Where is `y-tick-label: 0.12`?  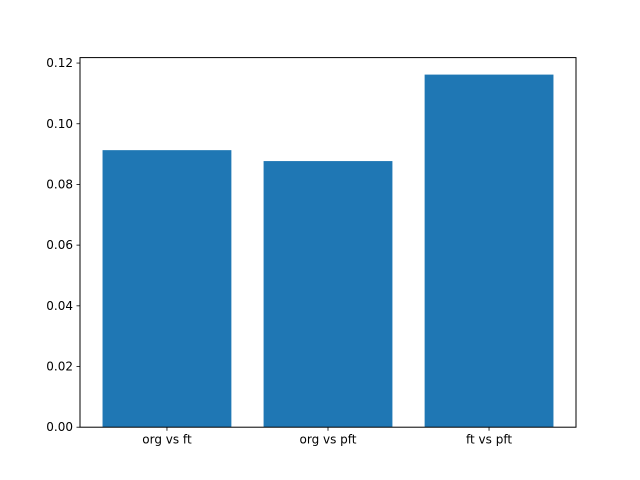 y-tick-label: 0.12 is located at coordinates (59, 63).